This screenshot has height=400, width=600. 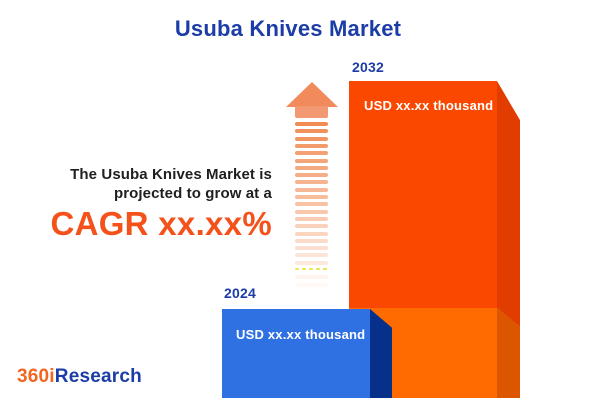 I want to click on cagr-text: CAGR xx.xx%, so click(x=161, y=223).